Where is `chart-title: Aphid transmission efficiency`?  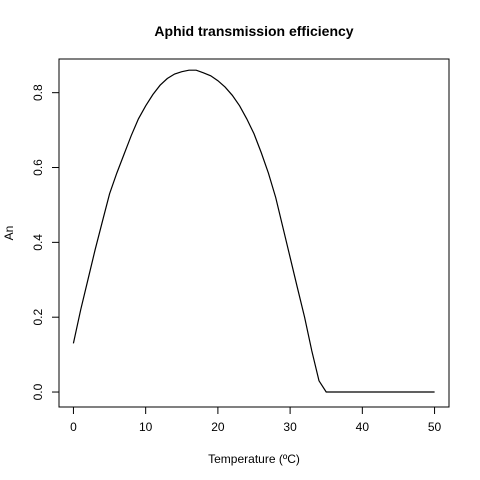 chart-title: Aphid transmission efficiency is located at coordinates (253, 31).